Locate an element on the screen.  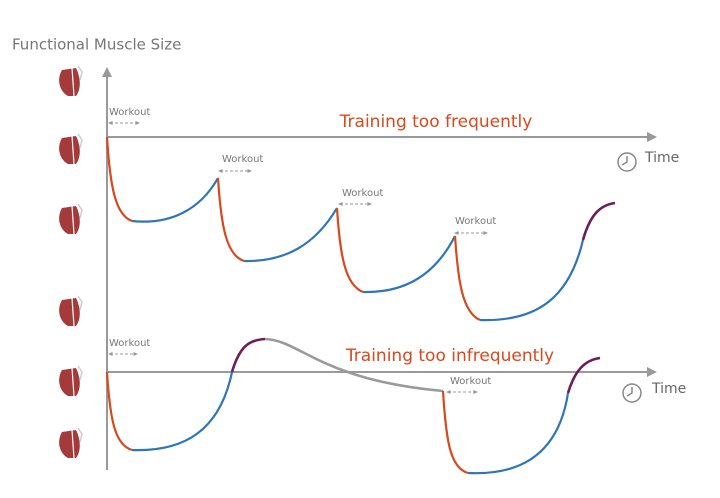
muscle-icons is located at coordinates (70, 262).